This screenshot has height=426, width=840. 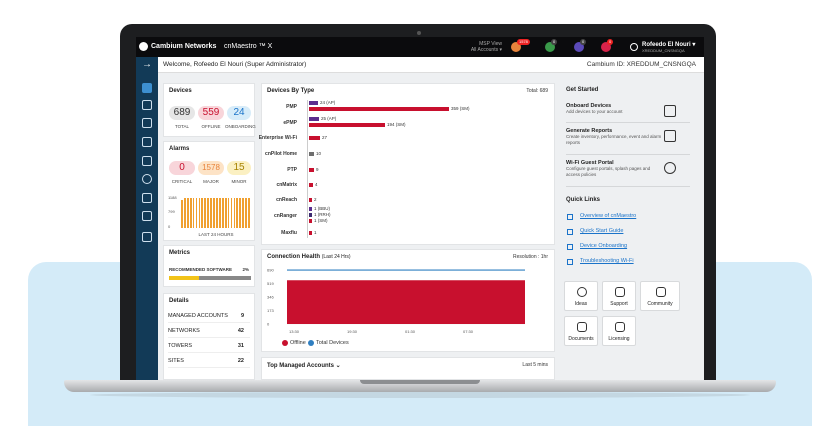 I want to click on connection-health-chart: 690 519 346 173 0 13:30 19:30 01:30 07:30, so click(x=396, y=301).